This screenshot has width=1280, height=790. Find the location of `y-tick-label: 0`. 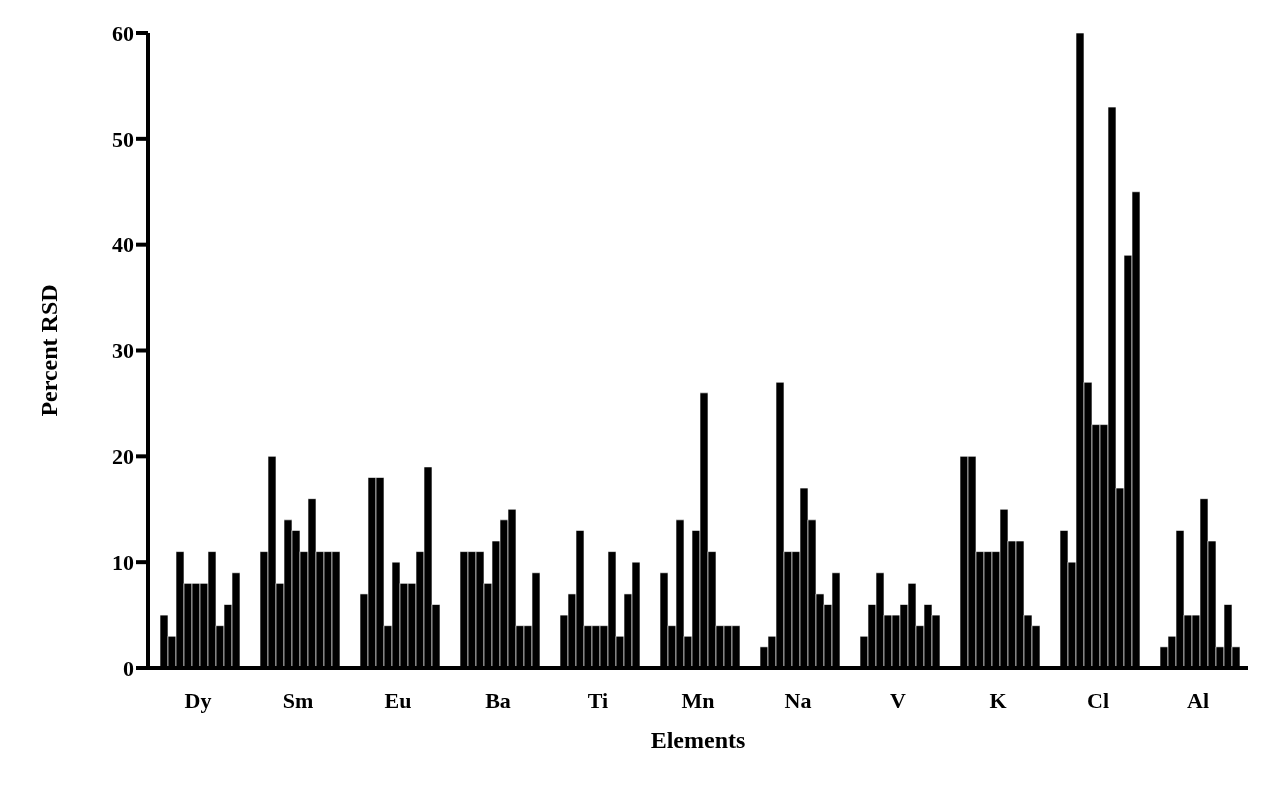

y-tick-label: 0 is located at coordinates (128, 668).